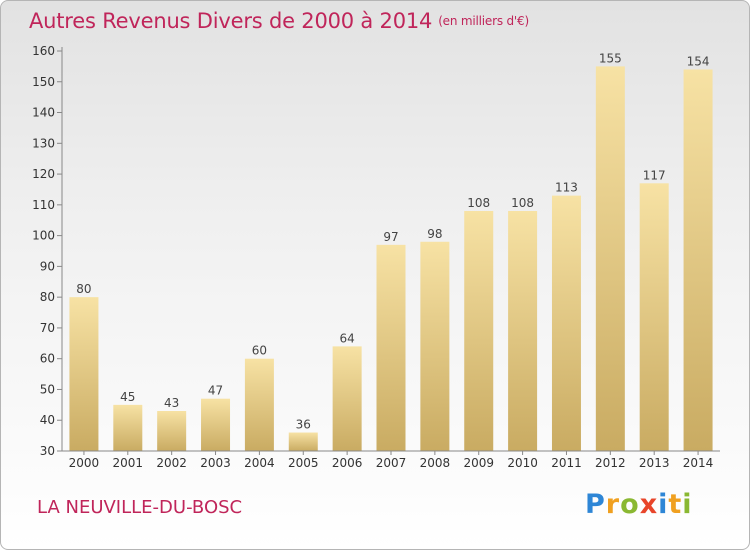 This screenshot has height=550, width=750. Describe the element at coordinates (435, 346) in the screenshot. I see `bar-2008` at that location.